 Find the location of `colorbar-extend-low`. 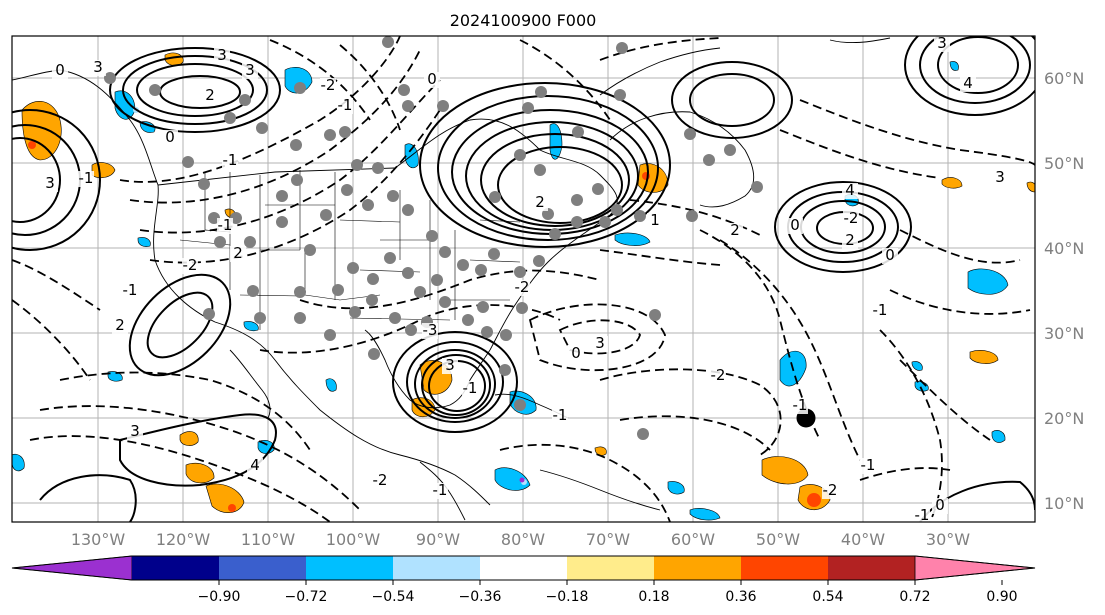

colorbar-extend-low is located at coordinates (72, 568).